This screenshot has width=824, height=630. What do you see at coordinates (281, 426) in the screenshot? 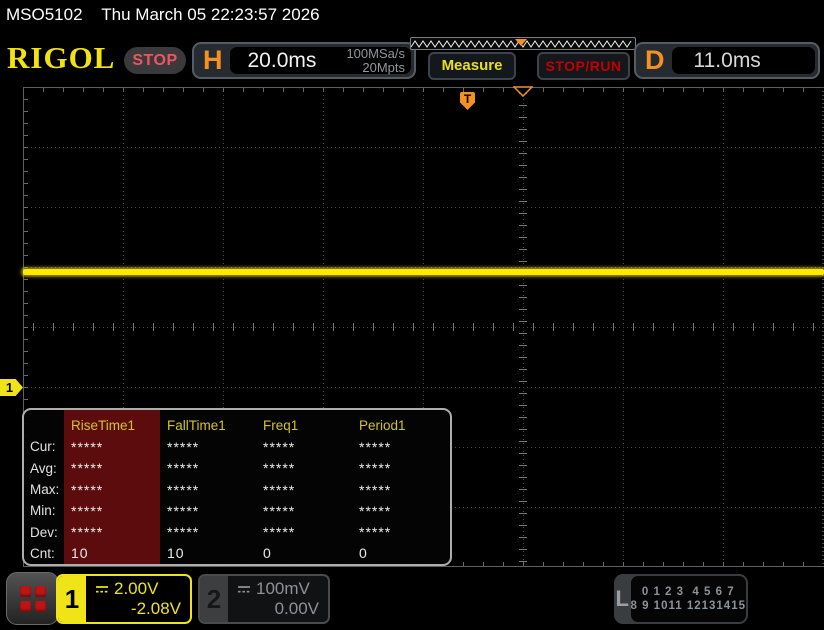
I see `column-header-freq: Freq1` at bounding box center [281, 426].